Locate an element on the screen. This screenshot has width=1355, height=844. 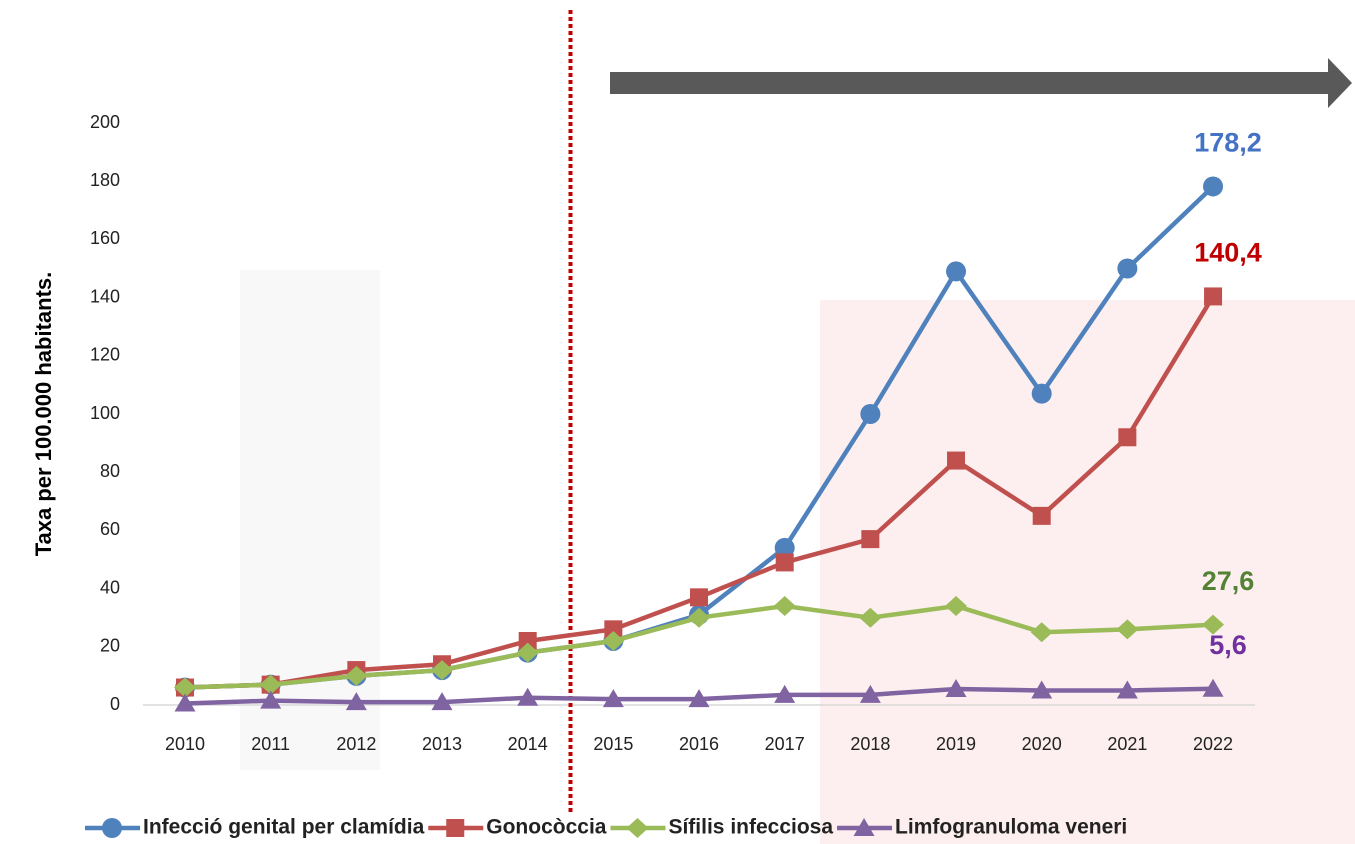
legend-label: Infecció genital per clamídia is located at coordinates (284, 827).